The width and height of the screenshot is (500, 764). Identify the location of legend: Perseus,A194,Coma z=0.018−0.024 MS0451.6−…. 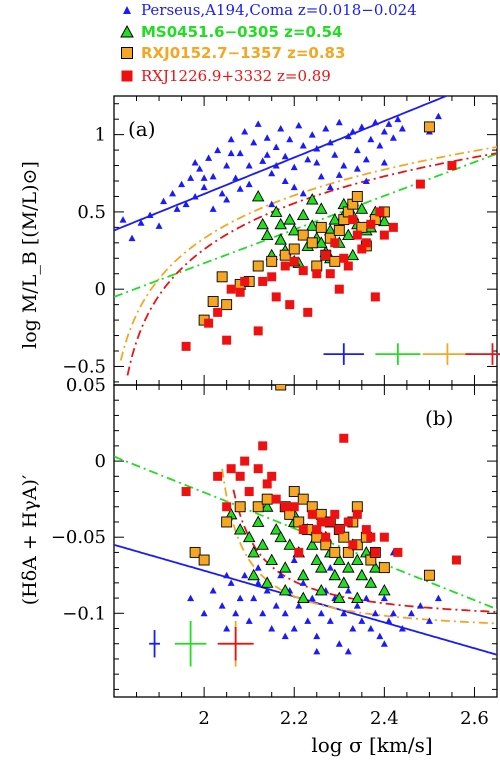
(268, 43).